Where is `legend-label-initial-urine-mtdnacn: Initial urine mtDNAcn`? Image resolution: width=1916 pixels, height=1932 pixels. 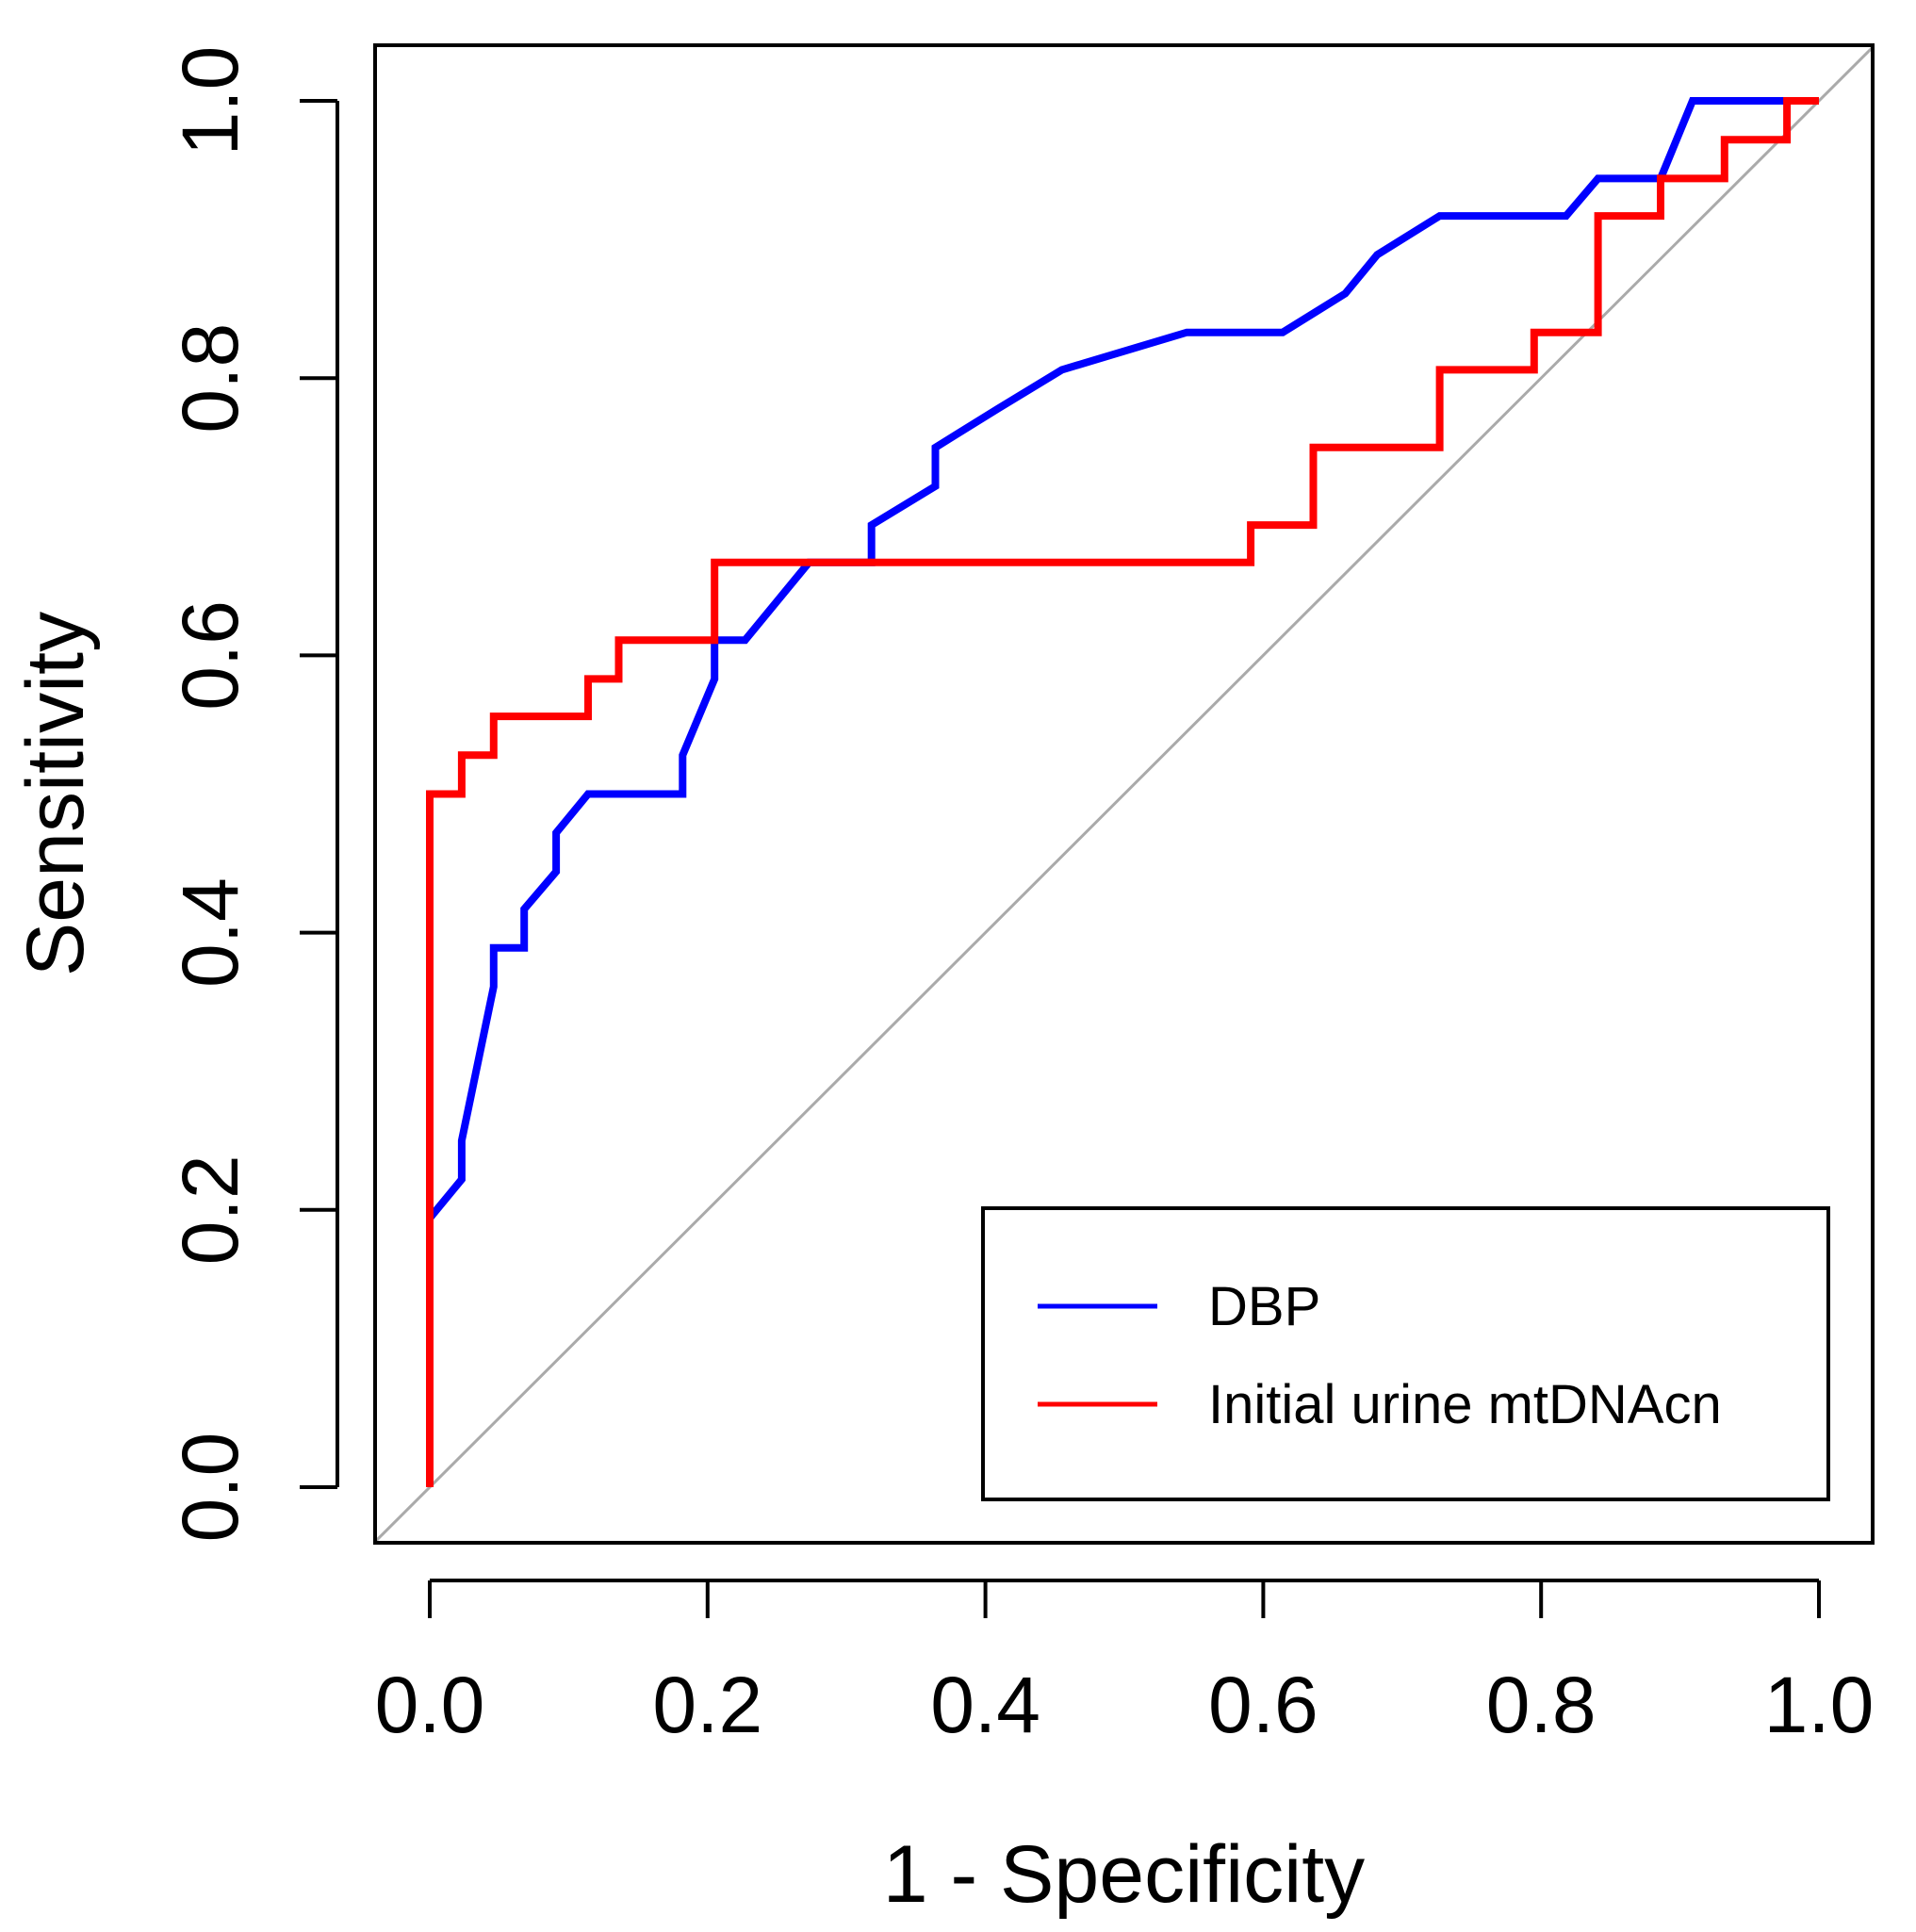
legend-label-initial-urine-mtdnacn: Initial urine mtDNAcn is located at coordinates (1465, 1404).